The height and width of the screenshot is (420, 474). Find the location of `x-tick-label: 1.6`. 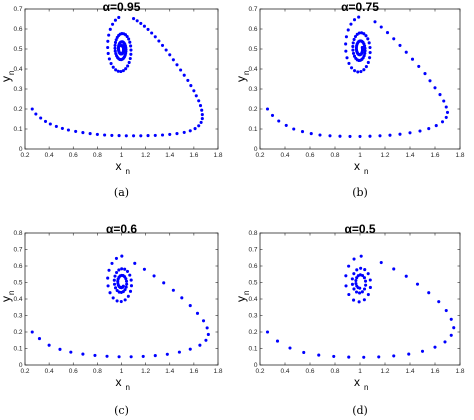

x-tick-label: 1.6 is located at coordinates (193, 155).